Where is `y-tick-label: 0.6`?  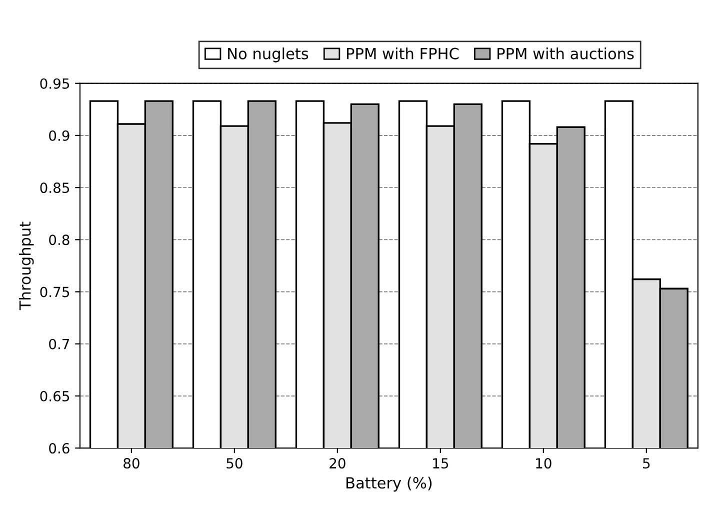
y-tick-label: 0.6 is located at coordinates (59, 448).